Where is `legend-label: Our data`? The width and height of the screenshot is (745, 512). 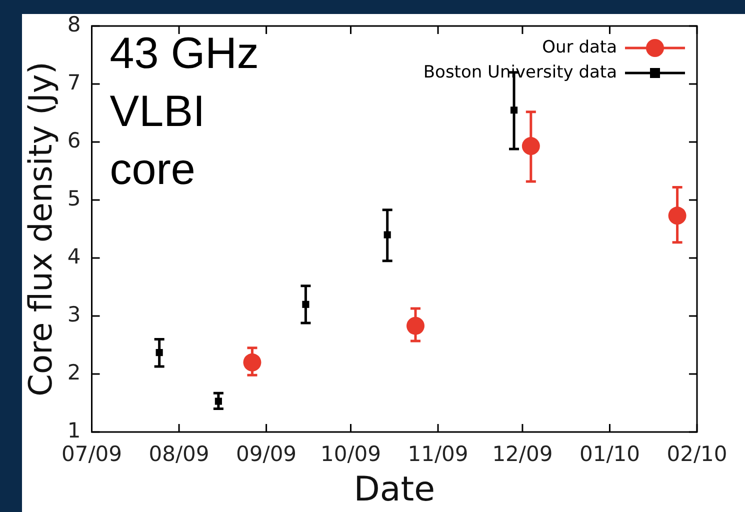
legend-label: Our data is located at coordinates (579, 47).